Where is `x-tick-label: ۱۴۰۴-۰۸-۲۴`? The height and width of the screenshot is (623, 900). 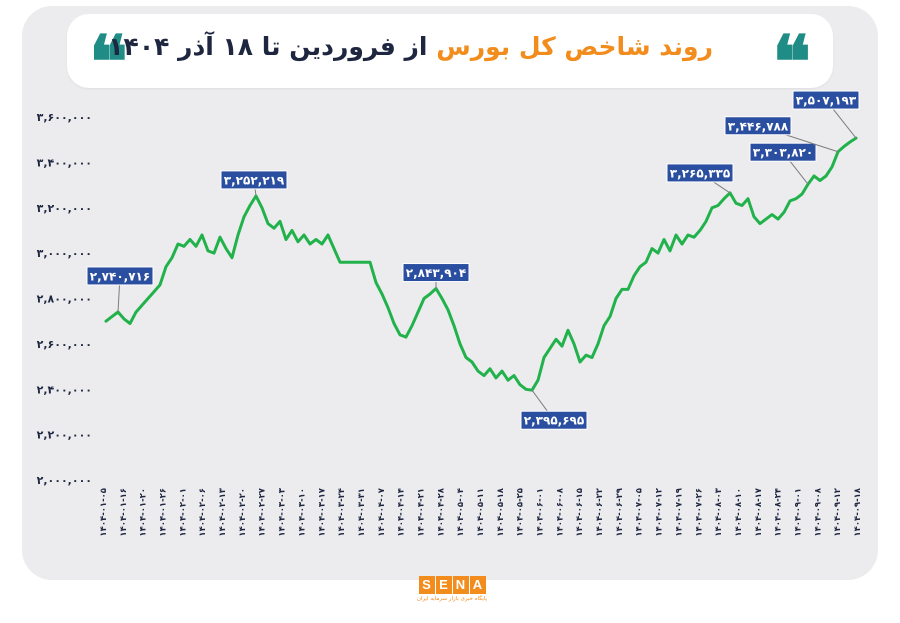 x-tick-label: ۱۴۰۴-۰۸-۲۴ is located at coordinates (779, 512).